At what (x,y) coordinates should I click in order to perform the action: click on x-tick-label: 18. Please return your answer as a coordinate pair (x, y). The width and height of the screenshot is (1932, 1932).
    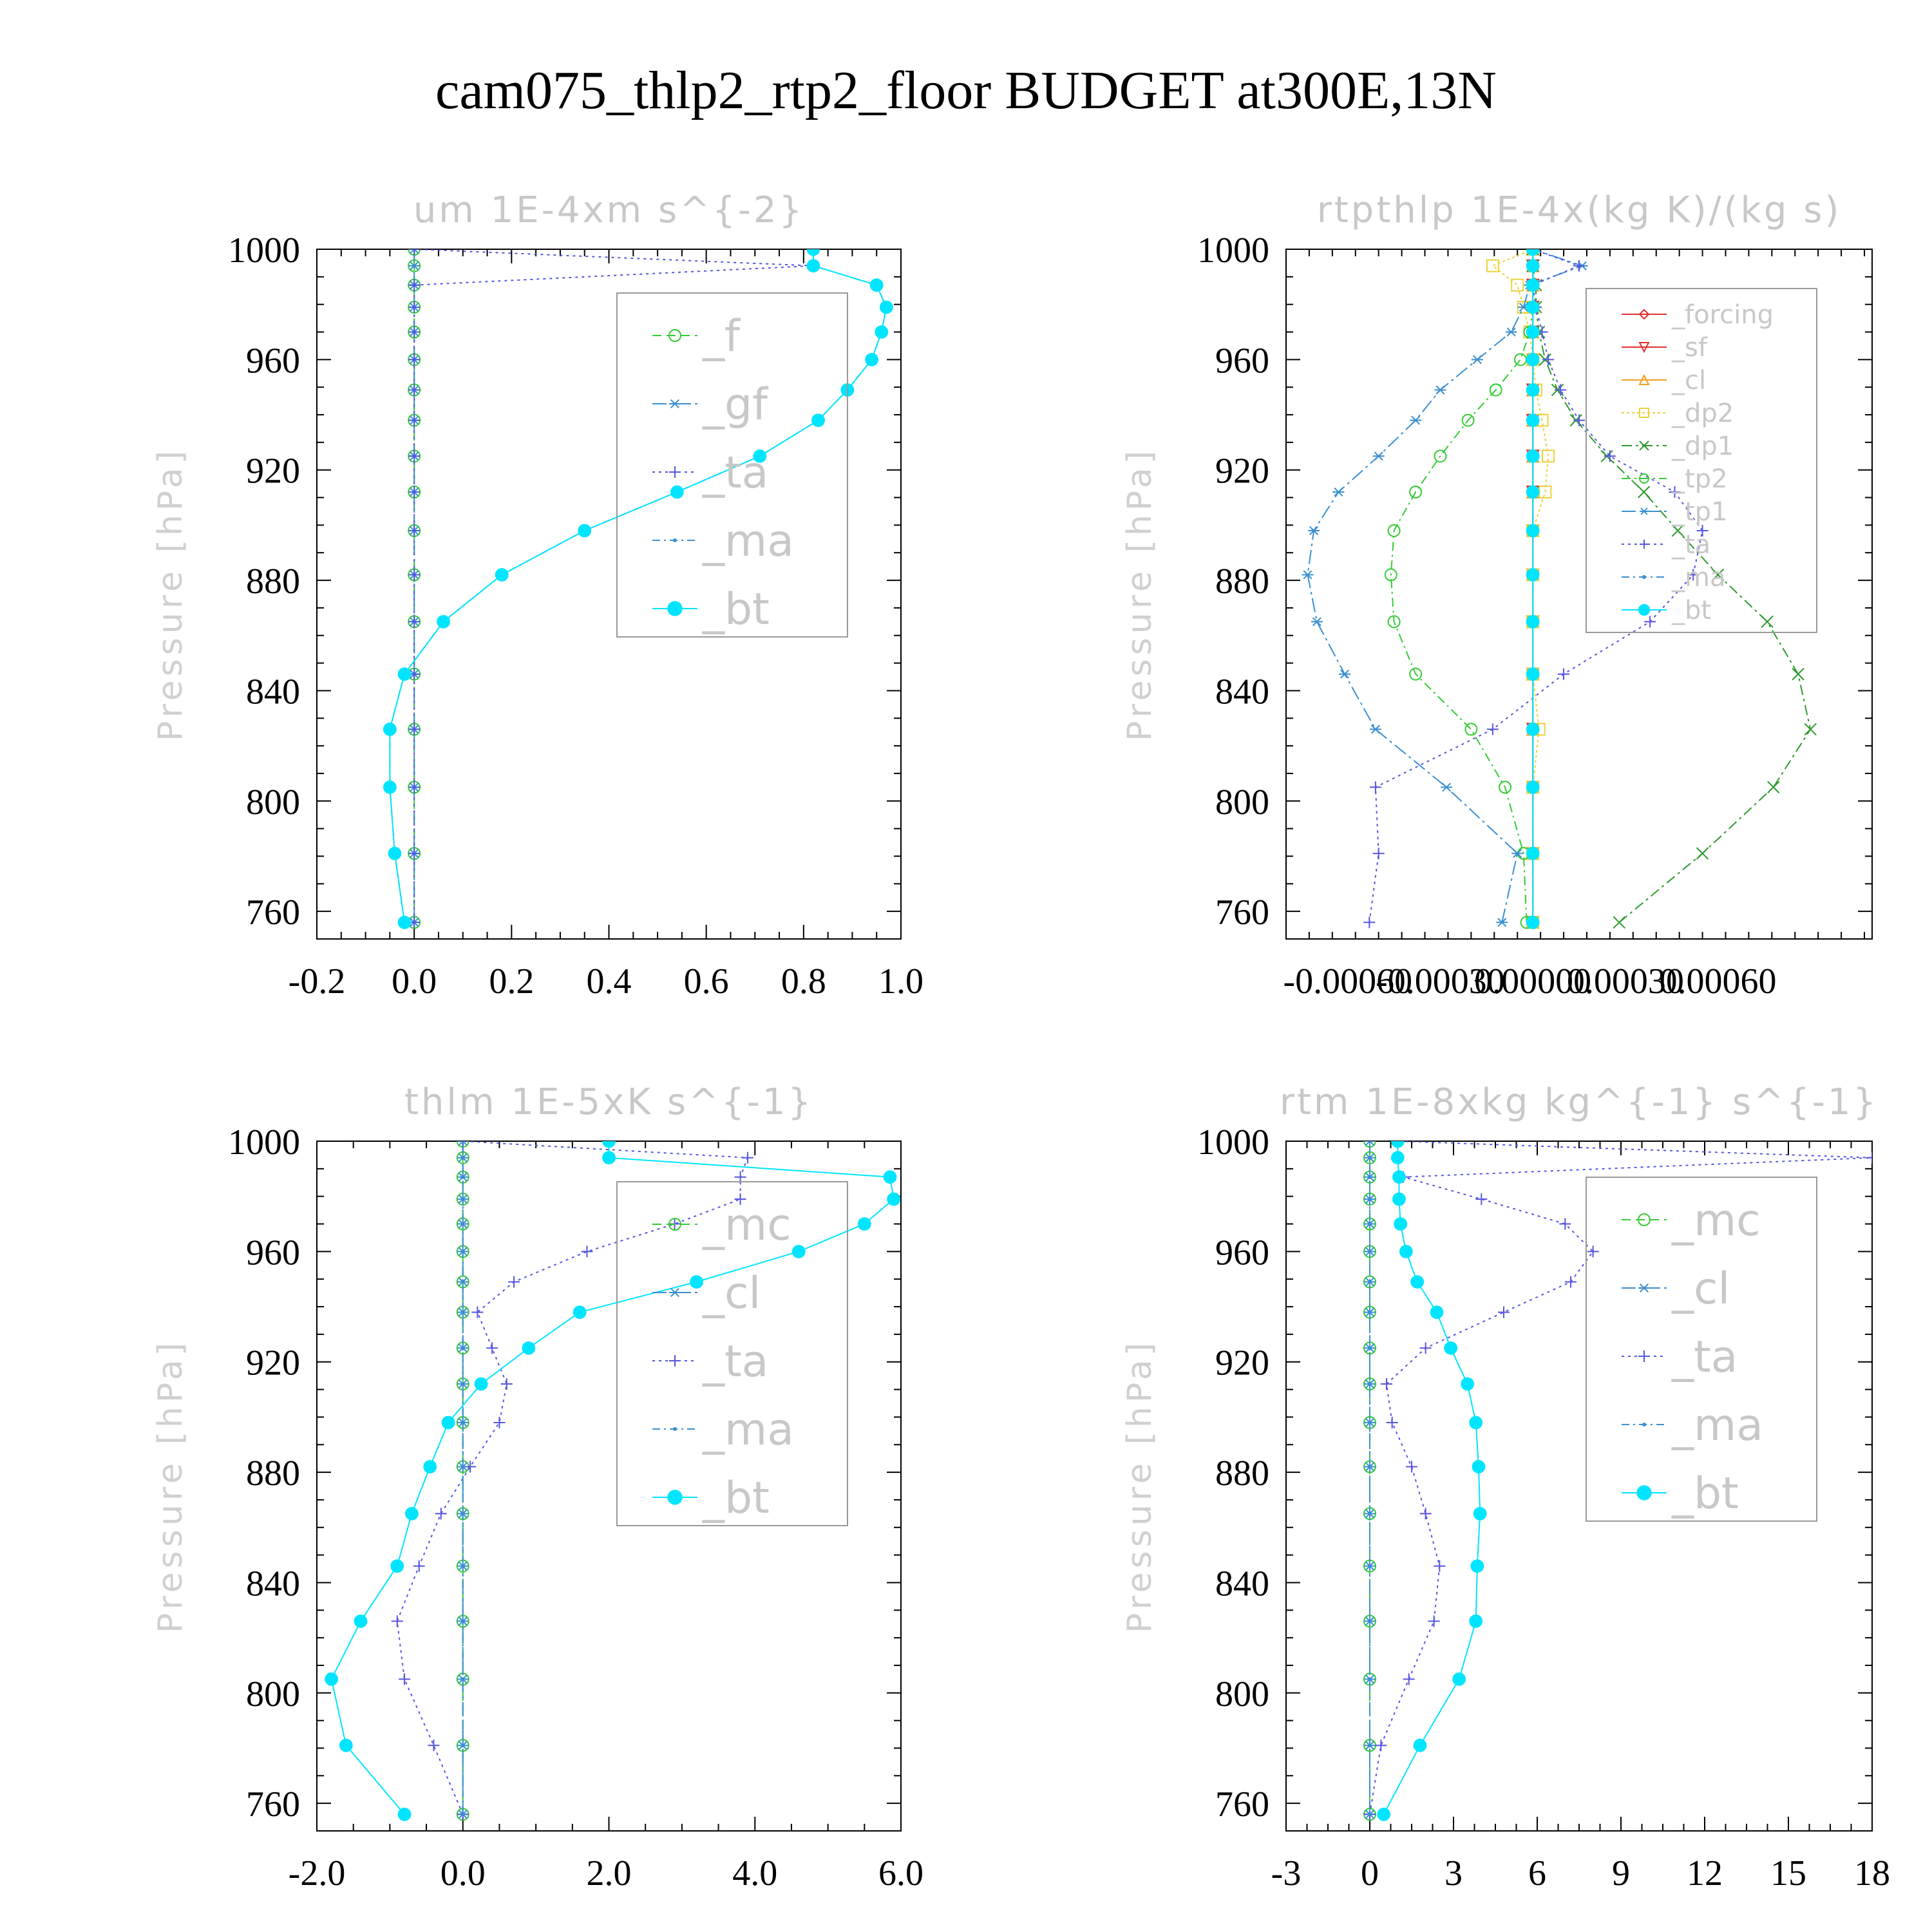
    Looking at the image, I should click on (1872, 1873).